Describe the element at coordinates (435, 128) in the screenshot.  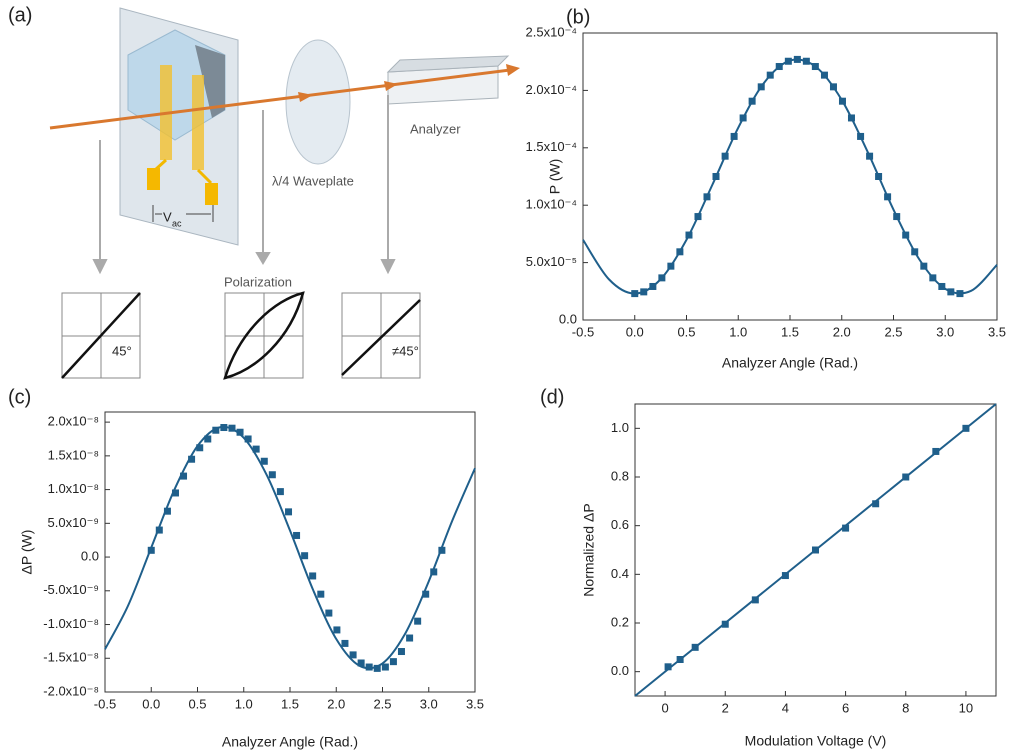
I see `analyzer-label: Analyzer` at that location.